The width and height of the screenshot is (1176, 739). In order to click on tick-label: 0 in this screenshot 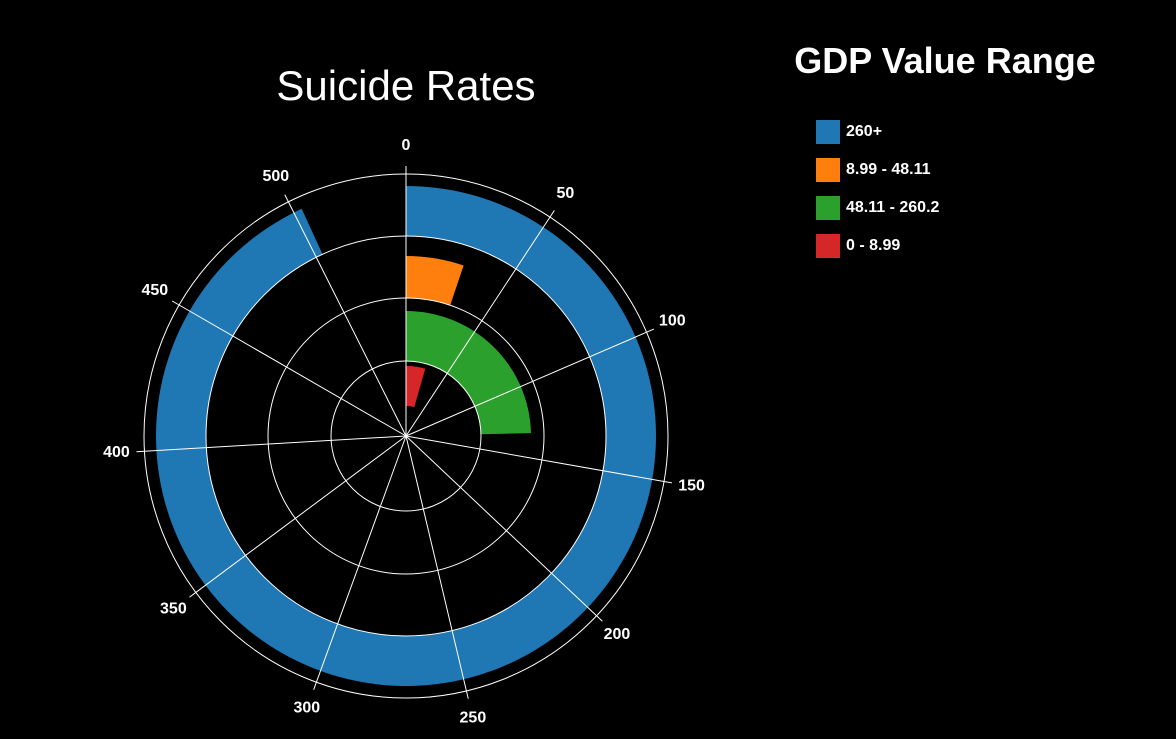, I will do `click(406, 145)`.